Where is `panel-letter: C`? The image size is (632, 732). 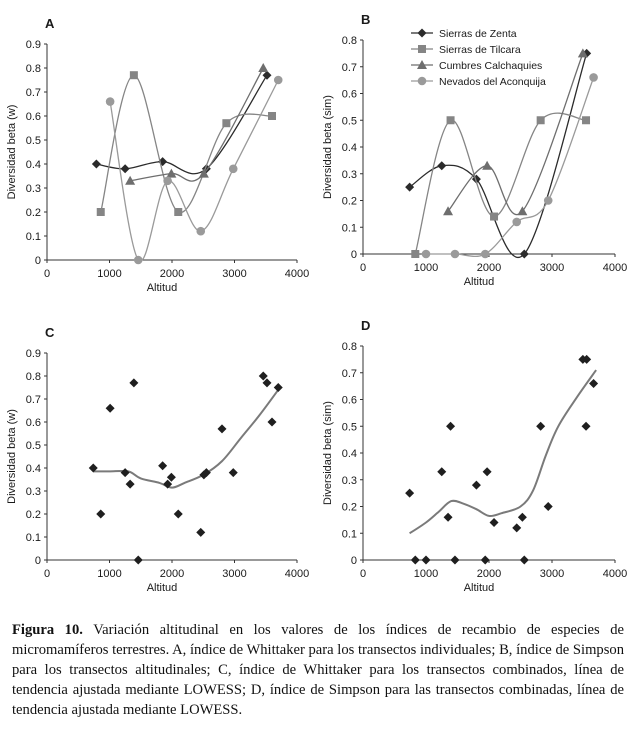
panel-letter: C is located at coordinates (50, 332).